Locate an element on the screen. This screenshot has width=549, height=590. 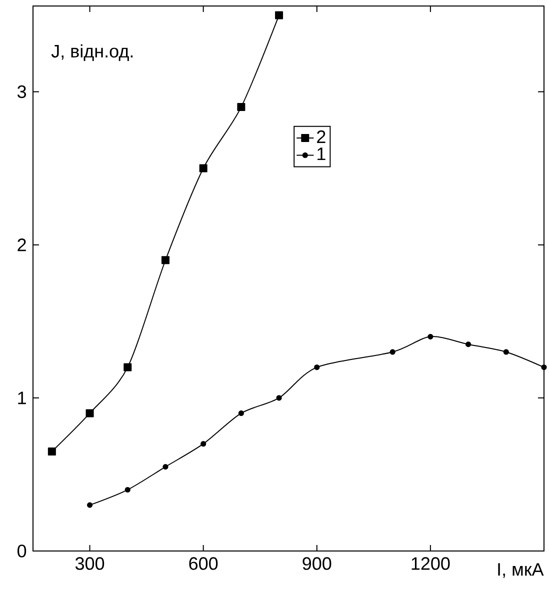
y-tick-label: 0 is located at coordinates (21, 551).